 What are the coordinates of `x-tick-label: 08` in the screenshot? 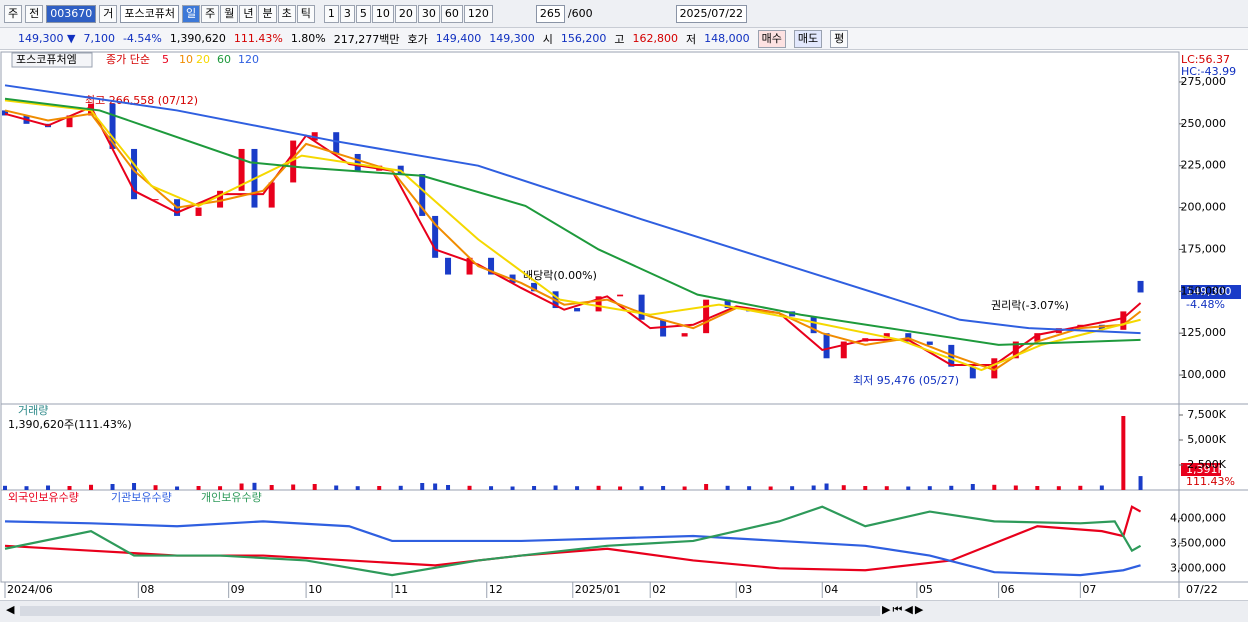 It's located at (147, 589).